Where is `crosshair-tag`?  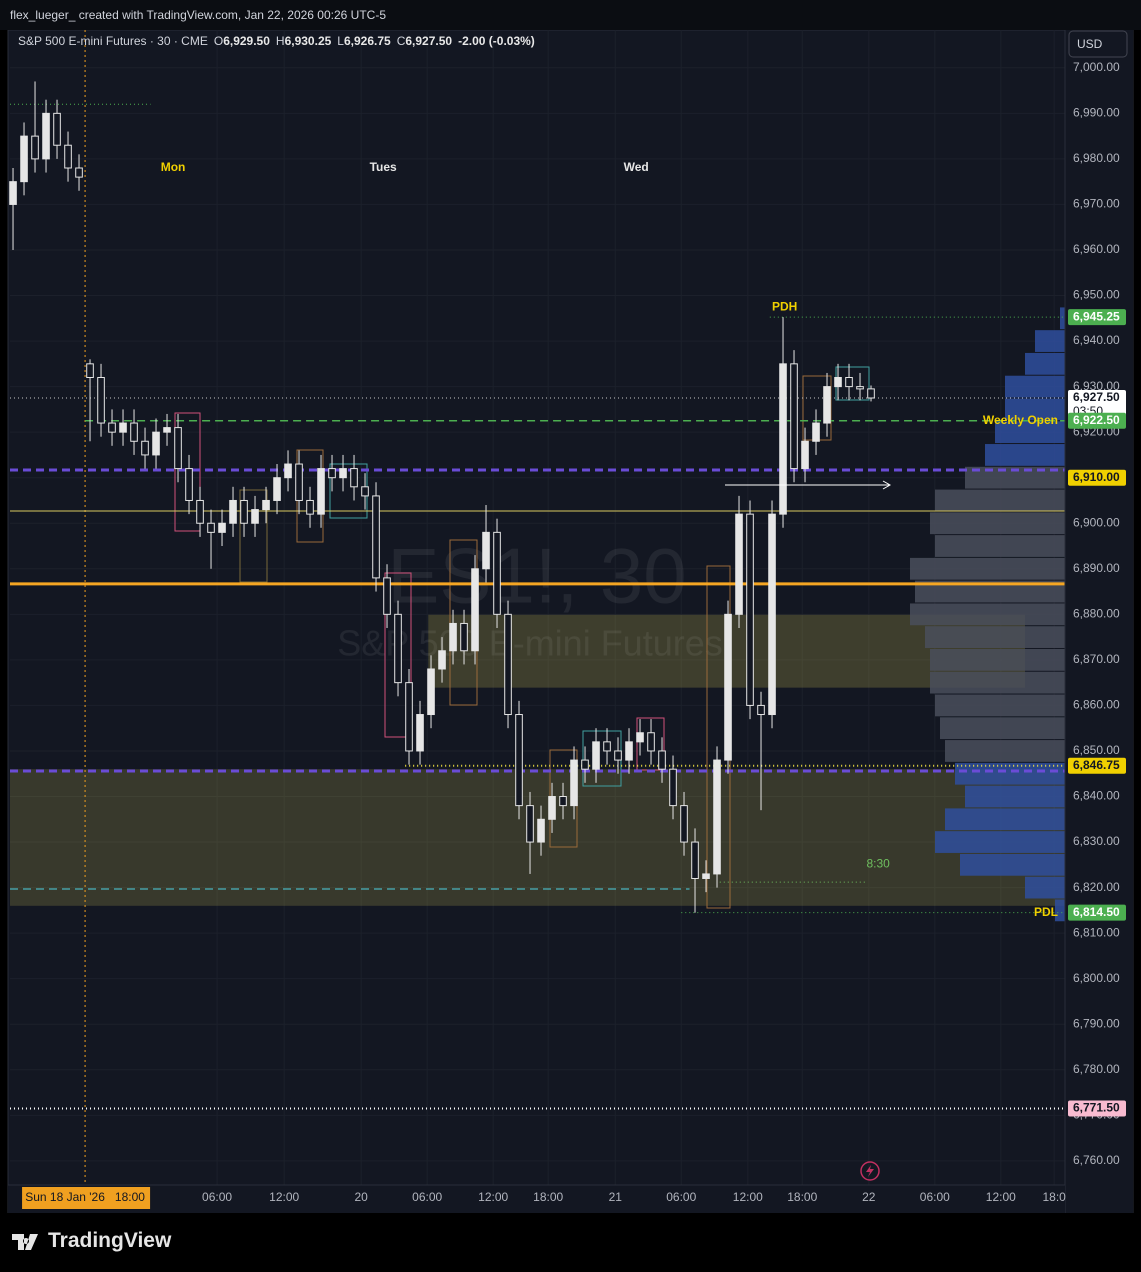
crosshair-tag is located at coordinates (86, 1198).